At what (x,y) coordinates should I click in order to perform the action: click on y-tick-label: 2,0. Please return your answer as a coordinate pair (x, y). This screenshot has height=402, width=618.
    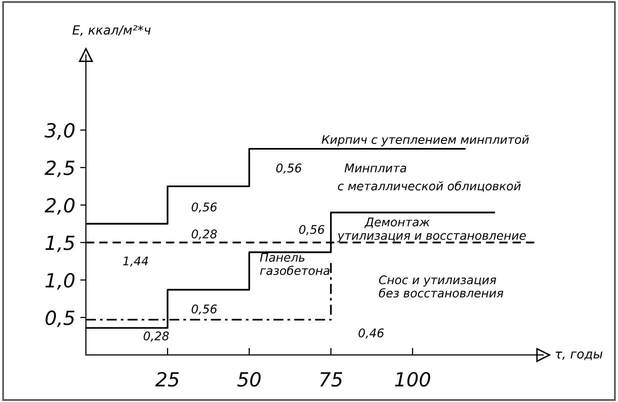
    Looking at the image, I should click on (59, 206).